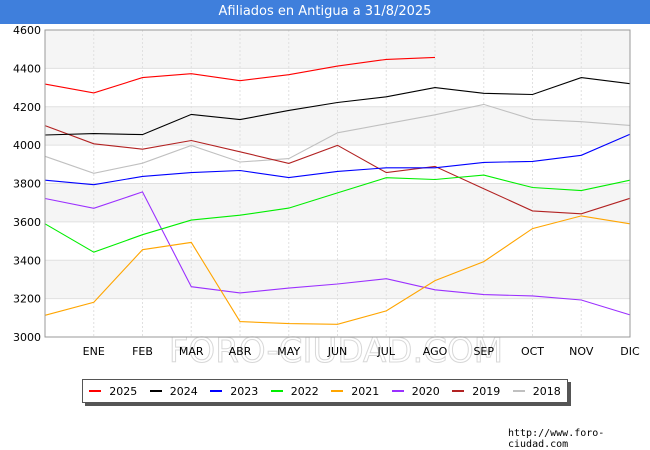 The height and width of the screenshot is (450, 650). What do you see at coordinates (581, 351) in the screenshot?
I see `x-tick-label: NOV` at bounding box center [581, 351].